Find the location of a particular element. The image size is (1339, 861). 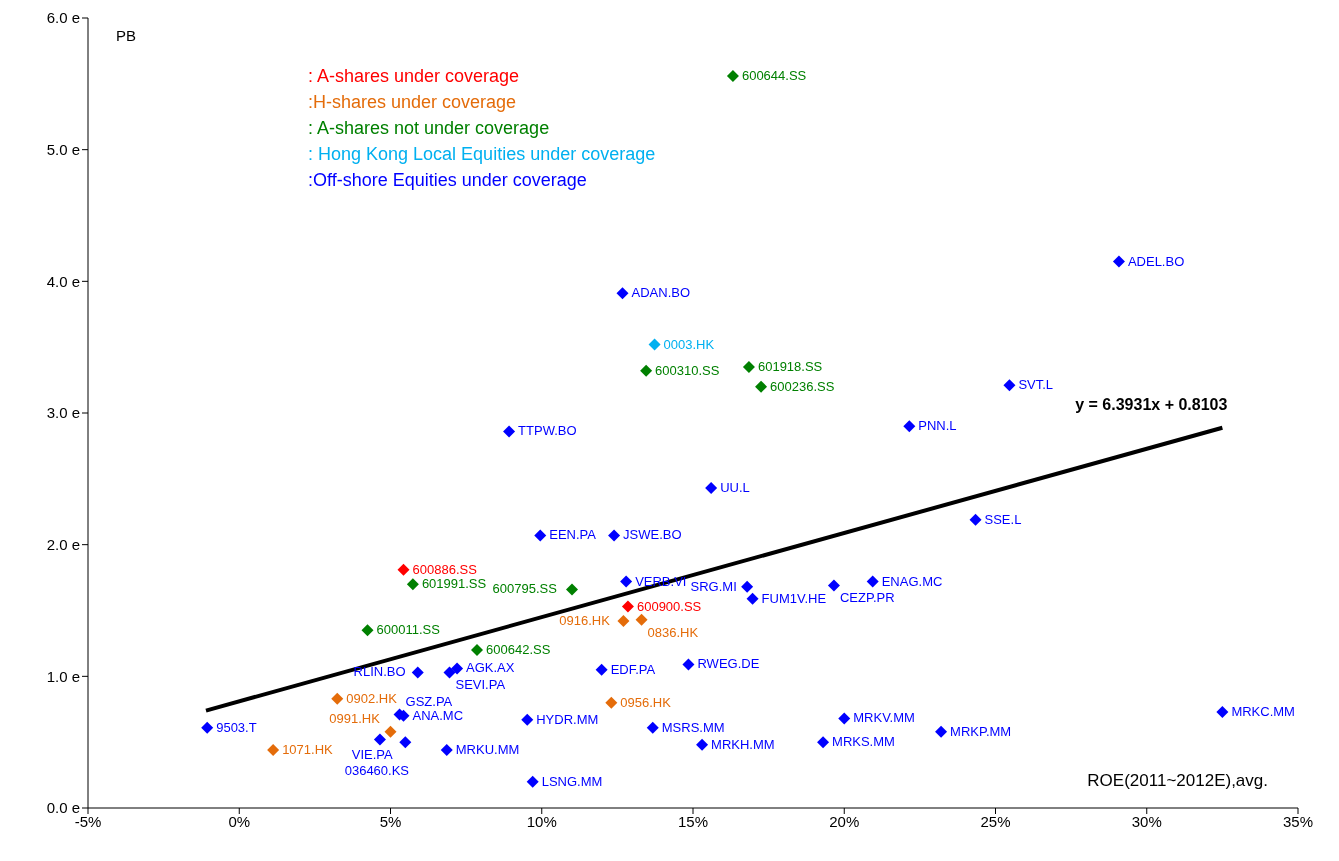

annotation: TTPW.BO is located at coordinates (547, 431).